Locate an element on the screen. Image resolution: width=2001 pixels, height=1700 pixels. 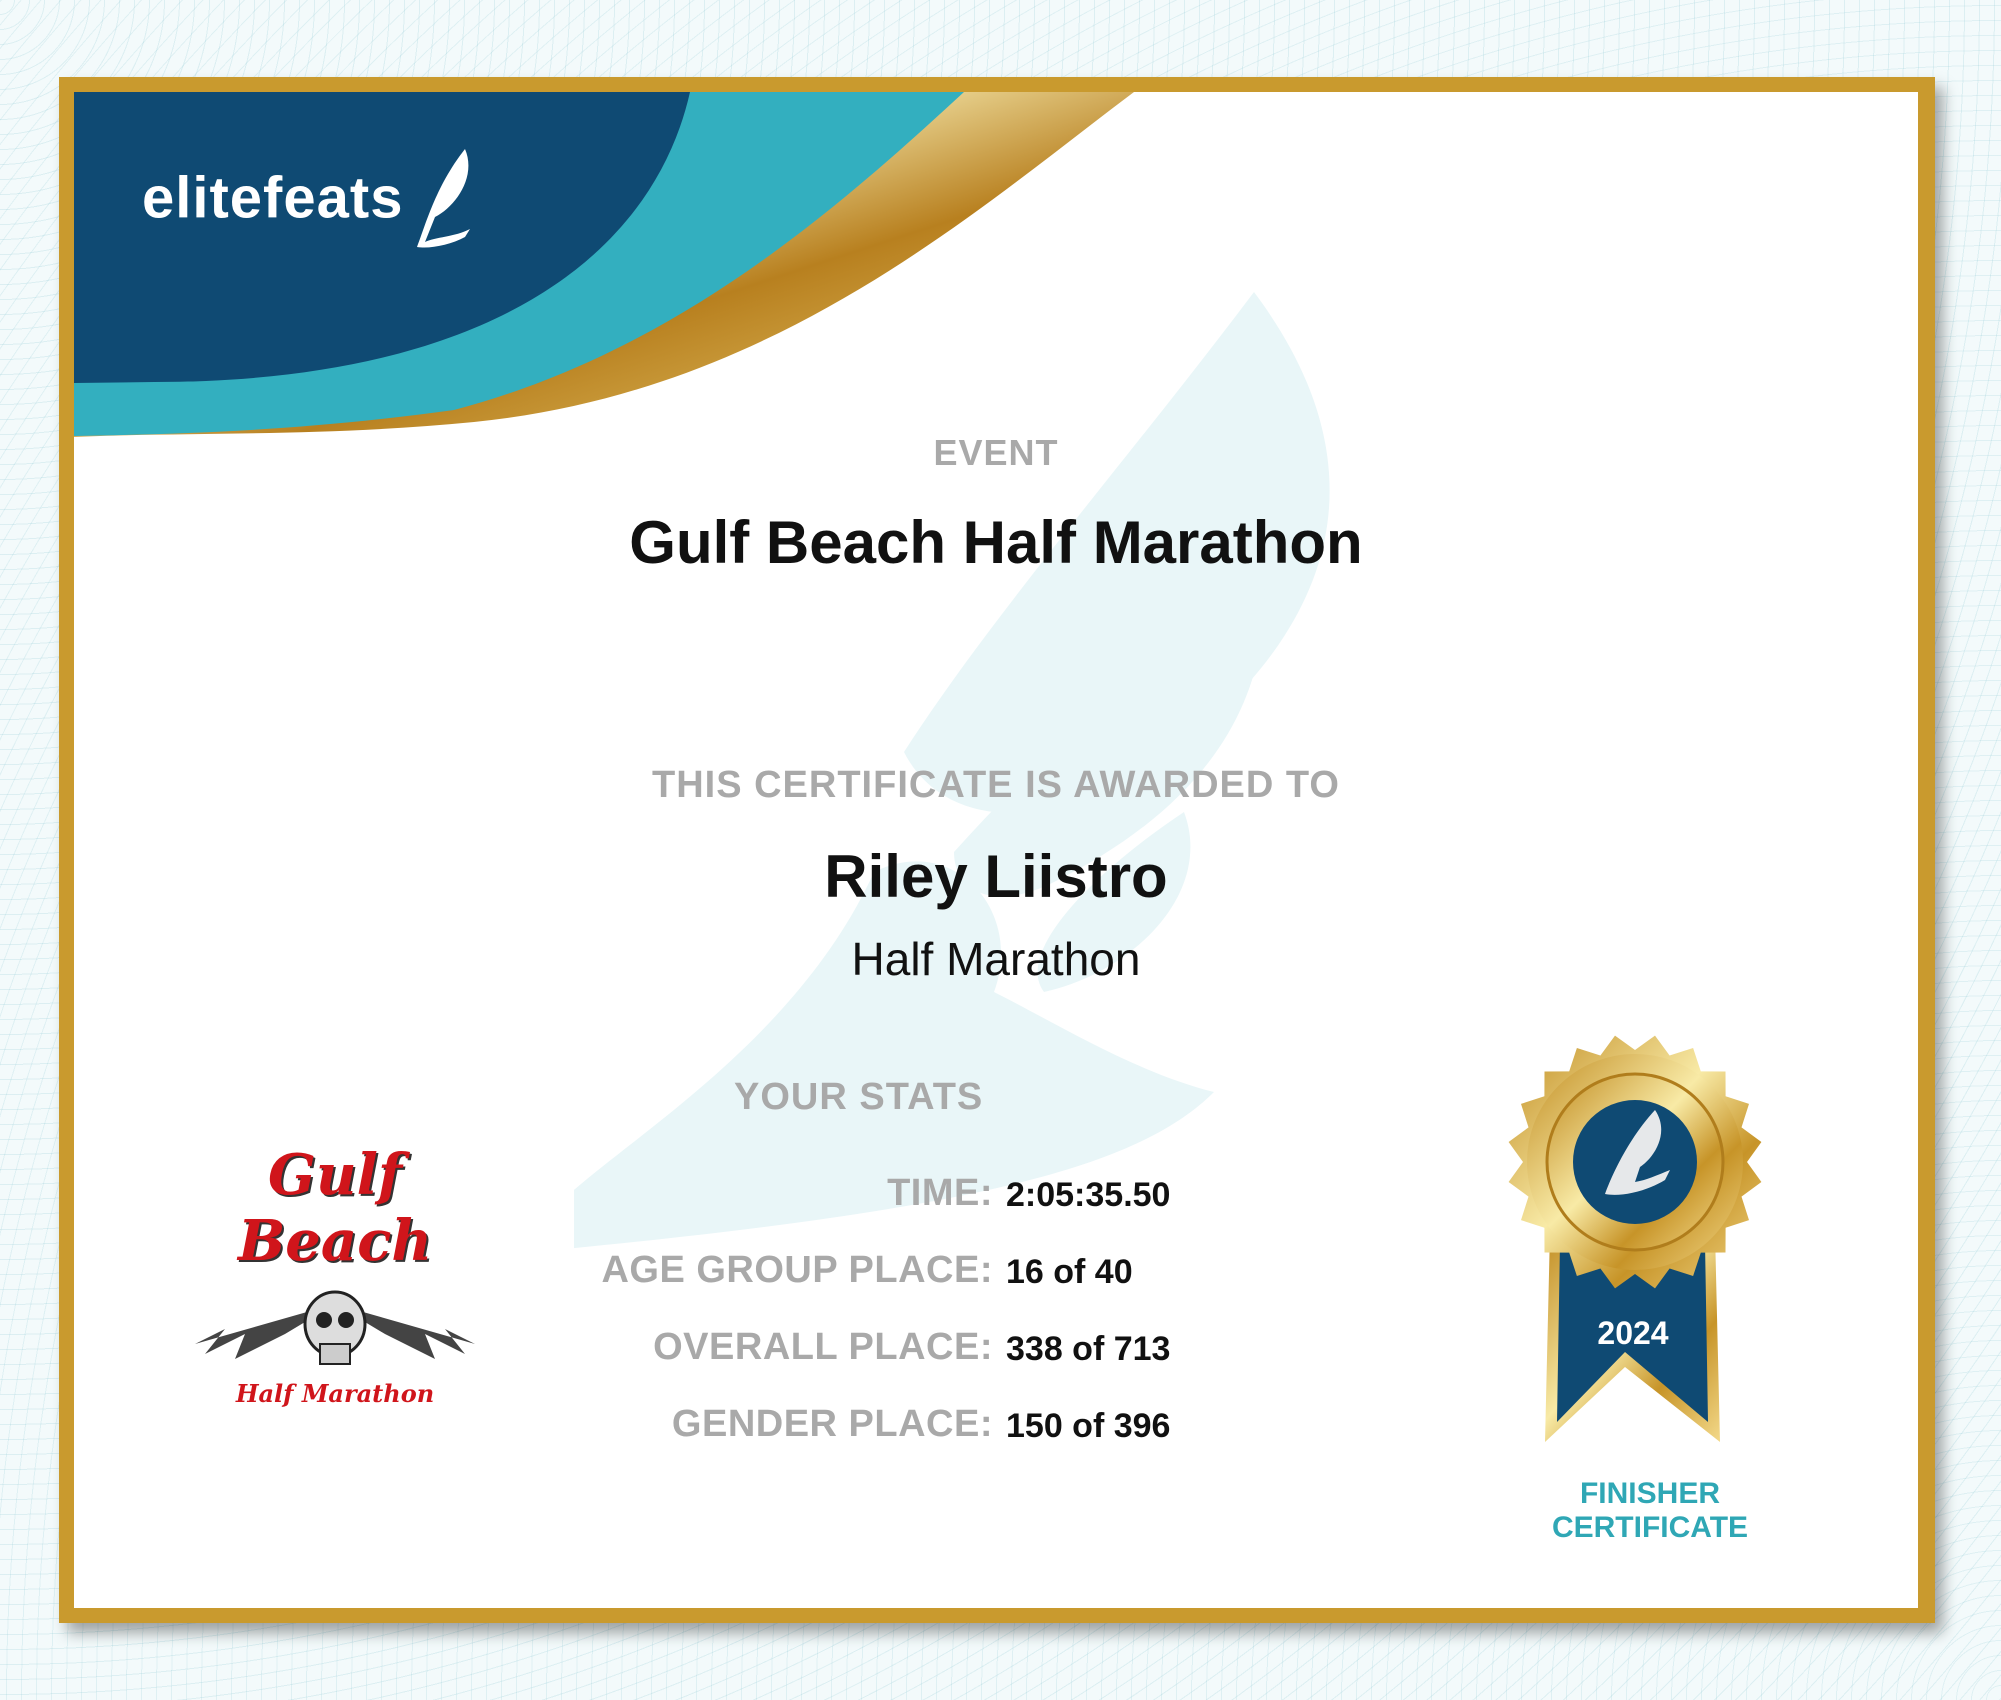
header-banner is located at coordinates (604, 264).